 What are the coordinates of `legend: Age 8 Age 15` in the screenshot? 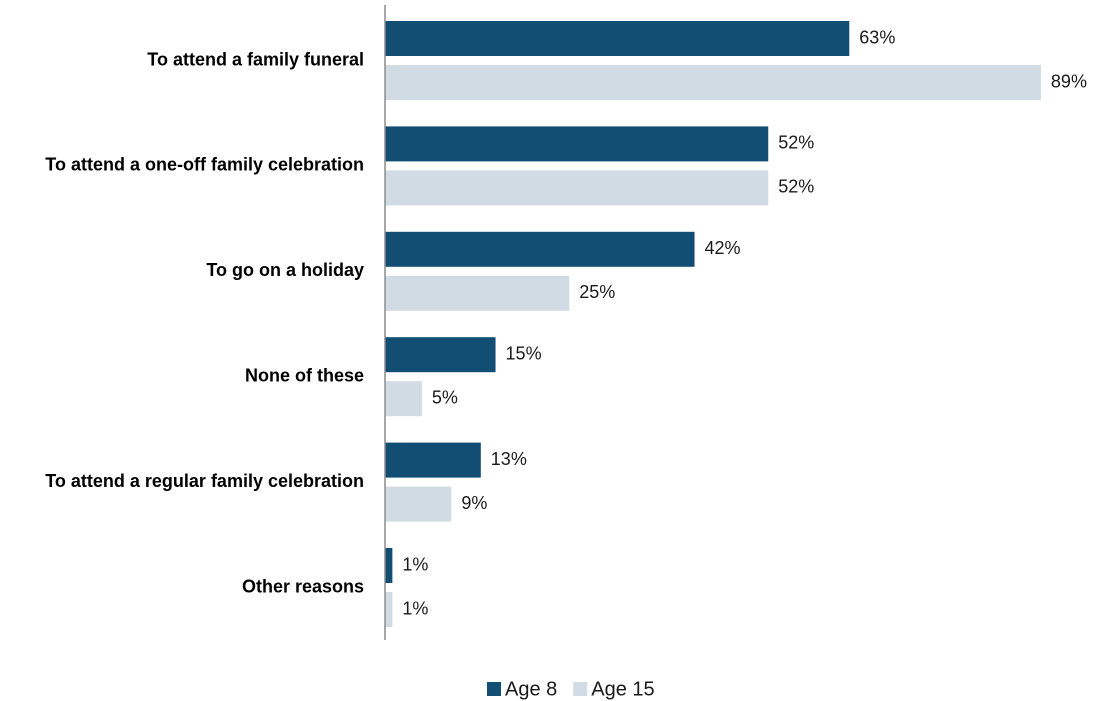 It's located at (571, 689).